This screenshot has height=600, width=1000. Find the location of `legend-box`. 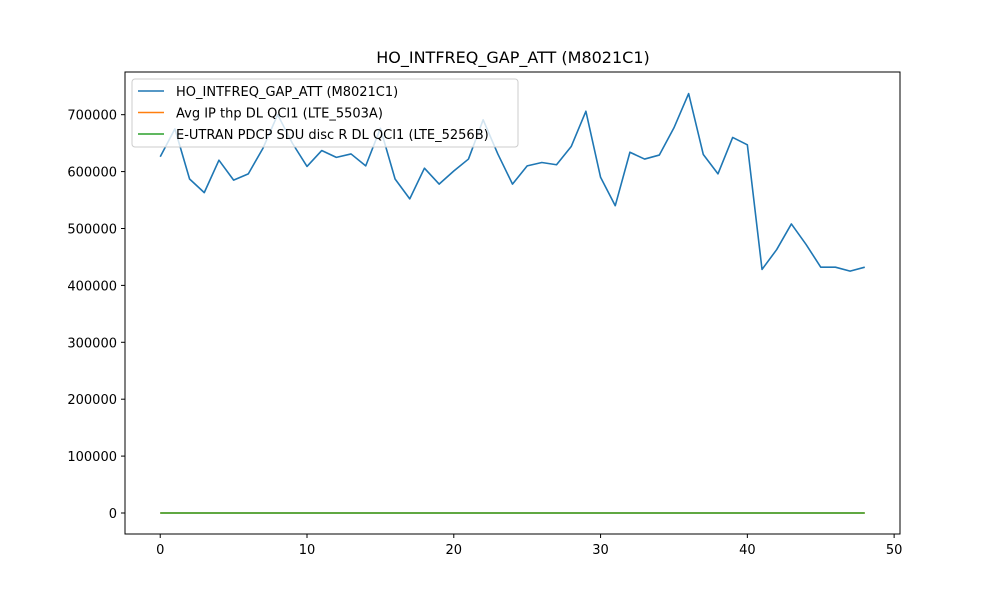

legend-box is located at coordinates (325, 113).